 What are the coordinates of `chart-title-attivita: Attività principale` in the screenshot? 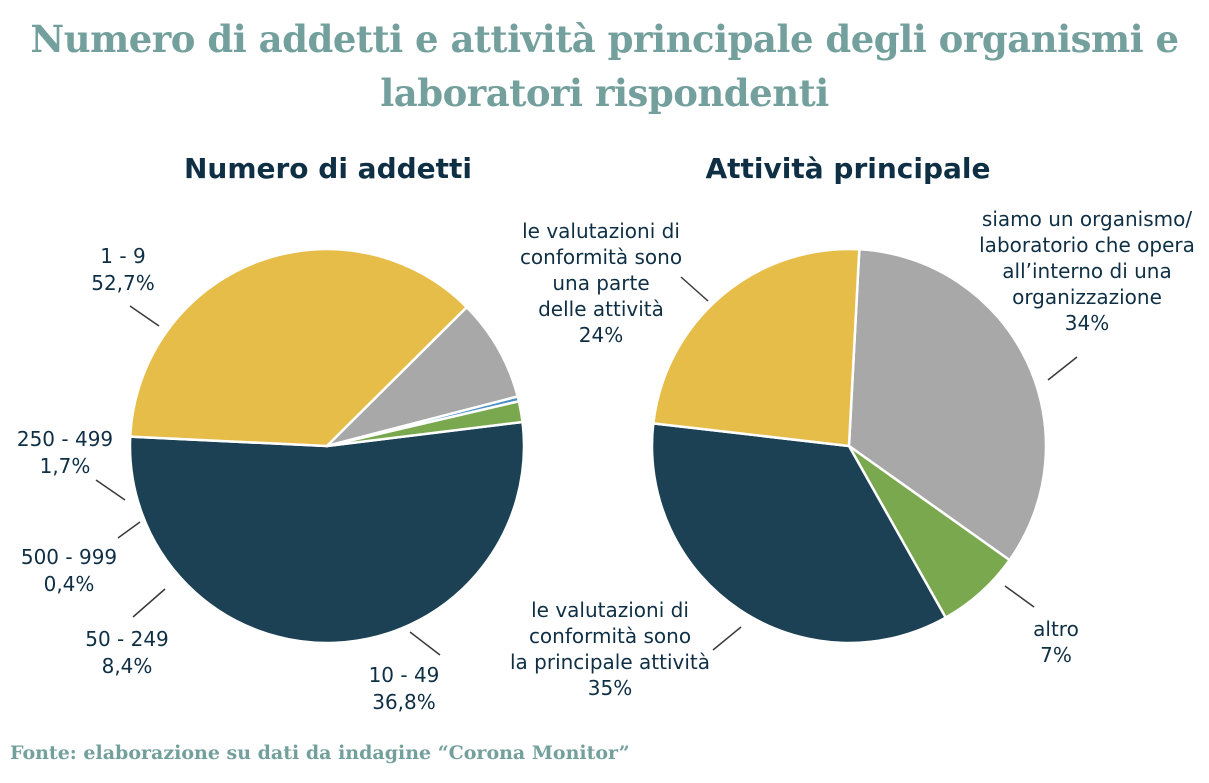 It's located at (848, 168).